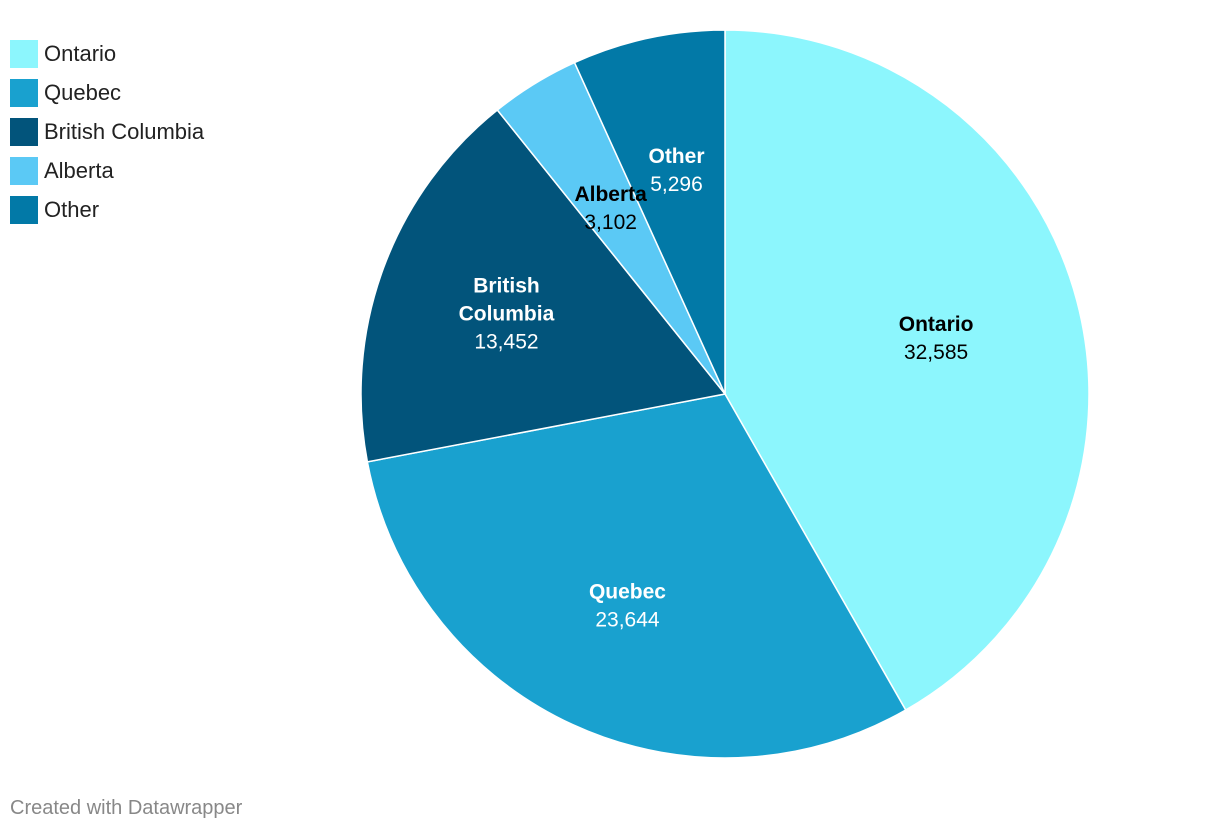 This screenshot has width=1220, height=834. I want to click on pie-slice-british-columbia, so click(543, 285).